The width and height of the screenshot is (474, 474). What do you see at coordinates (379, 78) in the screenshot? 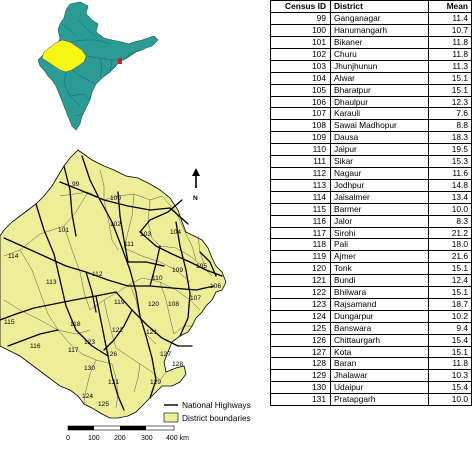
I see `district-name-cell: Alwar` at bounding box center [379, 78].